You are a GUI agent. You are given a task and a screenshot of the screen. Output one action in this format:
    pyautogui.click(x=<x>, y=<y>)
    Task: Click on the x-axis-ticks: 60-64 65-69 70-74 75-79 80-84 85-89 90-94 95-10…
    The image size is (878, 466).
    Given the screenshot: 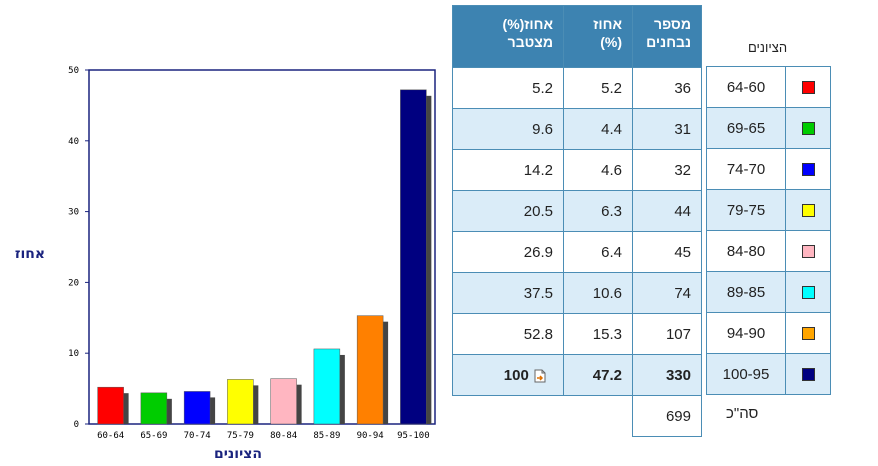 What is the action you would take?
    pyautogui.click(x=263, y=436)
    